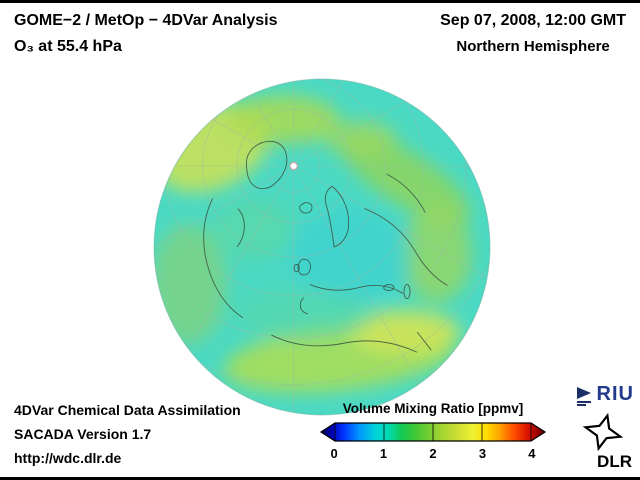 The height and width of the screenshot is (480, 640). I want to click on pole-marker, so click(293, 166).